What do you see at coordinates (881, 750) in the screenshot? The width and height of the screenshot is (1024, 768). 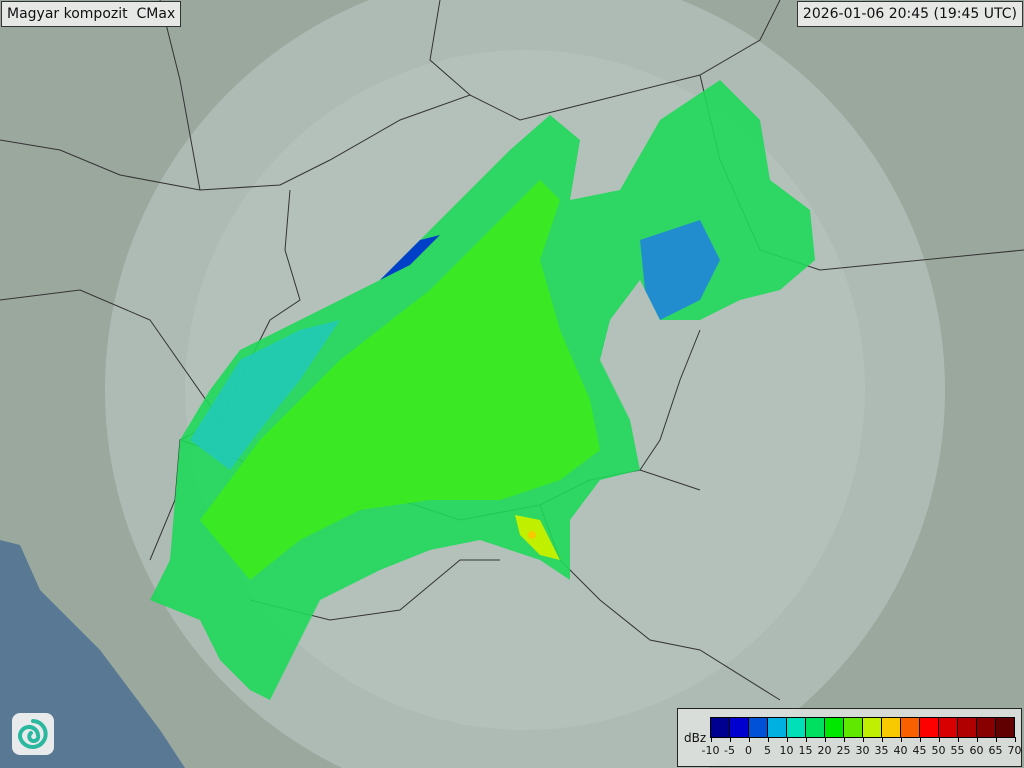 I see `legend-tick-label: 35` at bounding box center [881, 750].